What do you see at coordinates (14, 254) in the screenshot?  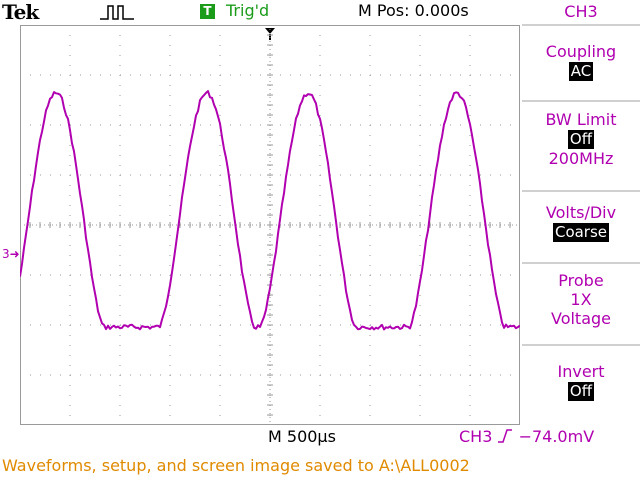 I see `channel-pointer-icon: ➜` at bounding box center [14, 254].